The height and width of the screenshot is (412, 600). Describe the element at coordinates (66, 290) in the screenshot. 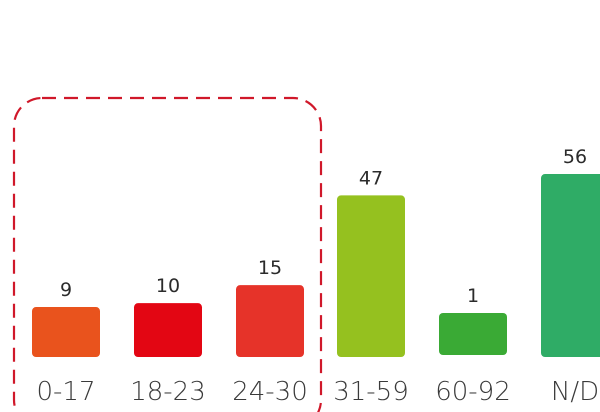

I see `value-label-0-17: 9` at that location.